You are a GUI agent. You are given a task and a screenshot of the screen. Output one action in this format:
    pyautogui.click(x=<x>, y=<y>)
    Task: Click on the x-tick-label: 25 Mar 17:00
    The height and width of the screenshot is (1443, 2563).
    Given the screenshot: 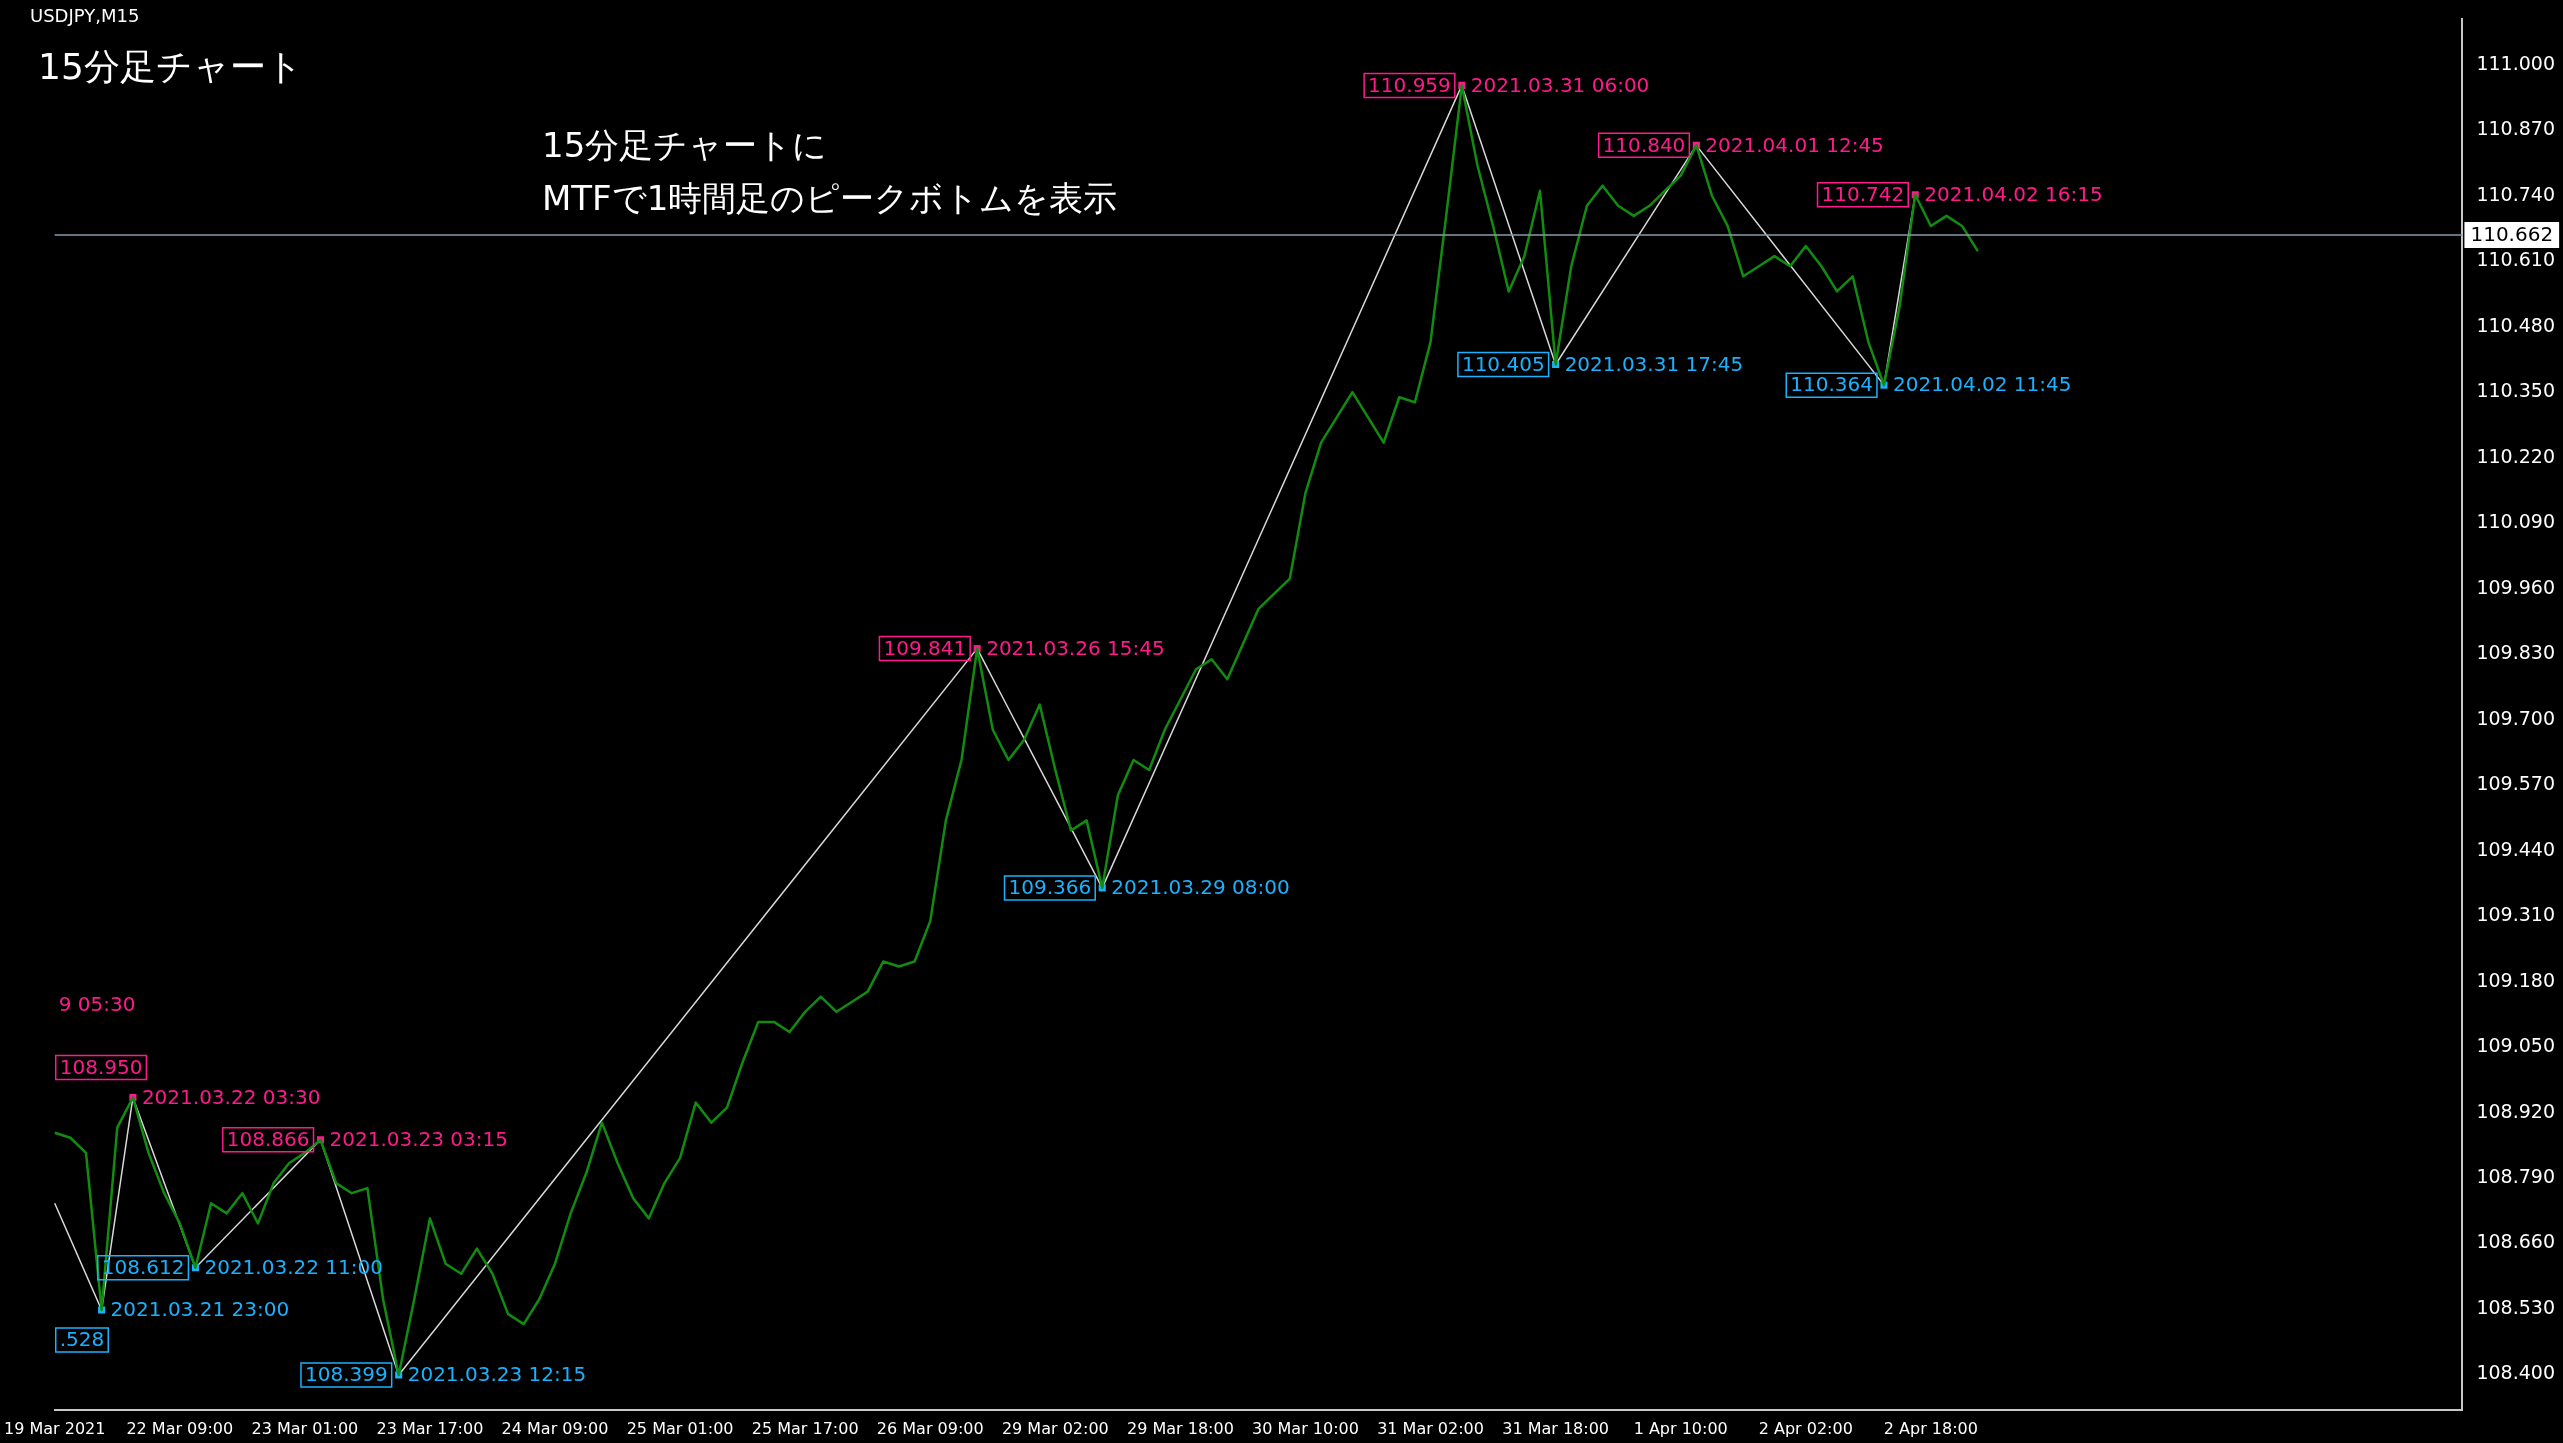 What is the action you would take?
    pyautogui.click(x=805, y=1428)
    